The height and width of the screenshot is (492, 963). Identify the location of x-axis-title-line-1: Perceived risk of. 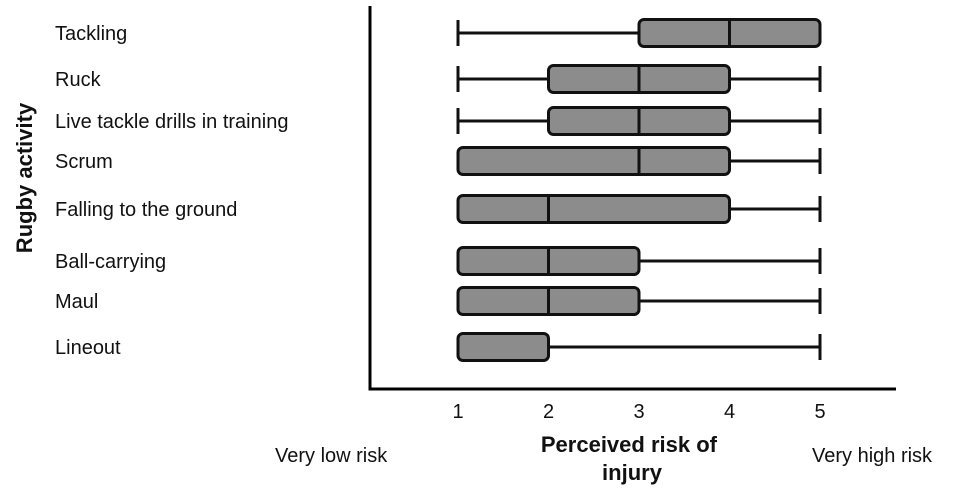
(629, 444).